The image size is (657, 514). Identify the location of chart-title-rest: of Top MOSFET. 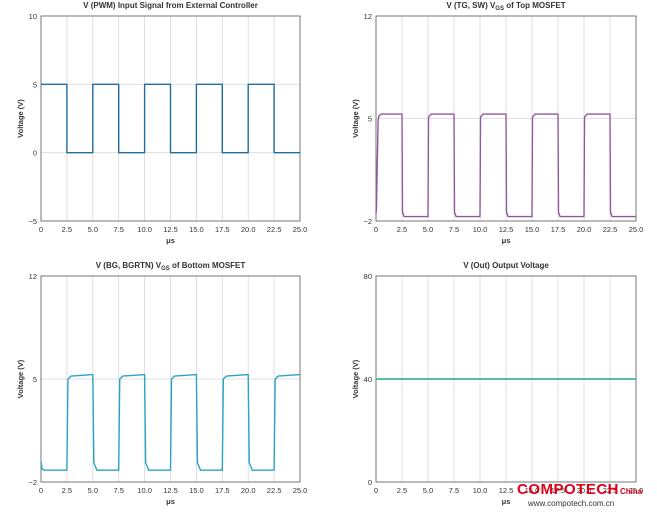
(535, 5).